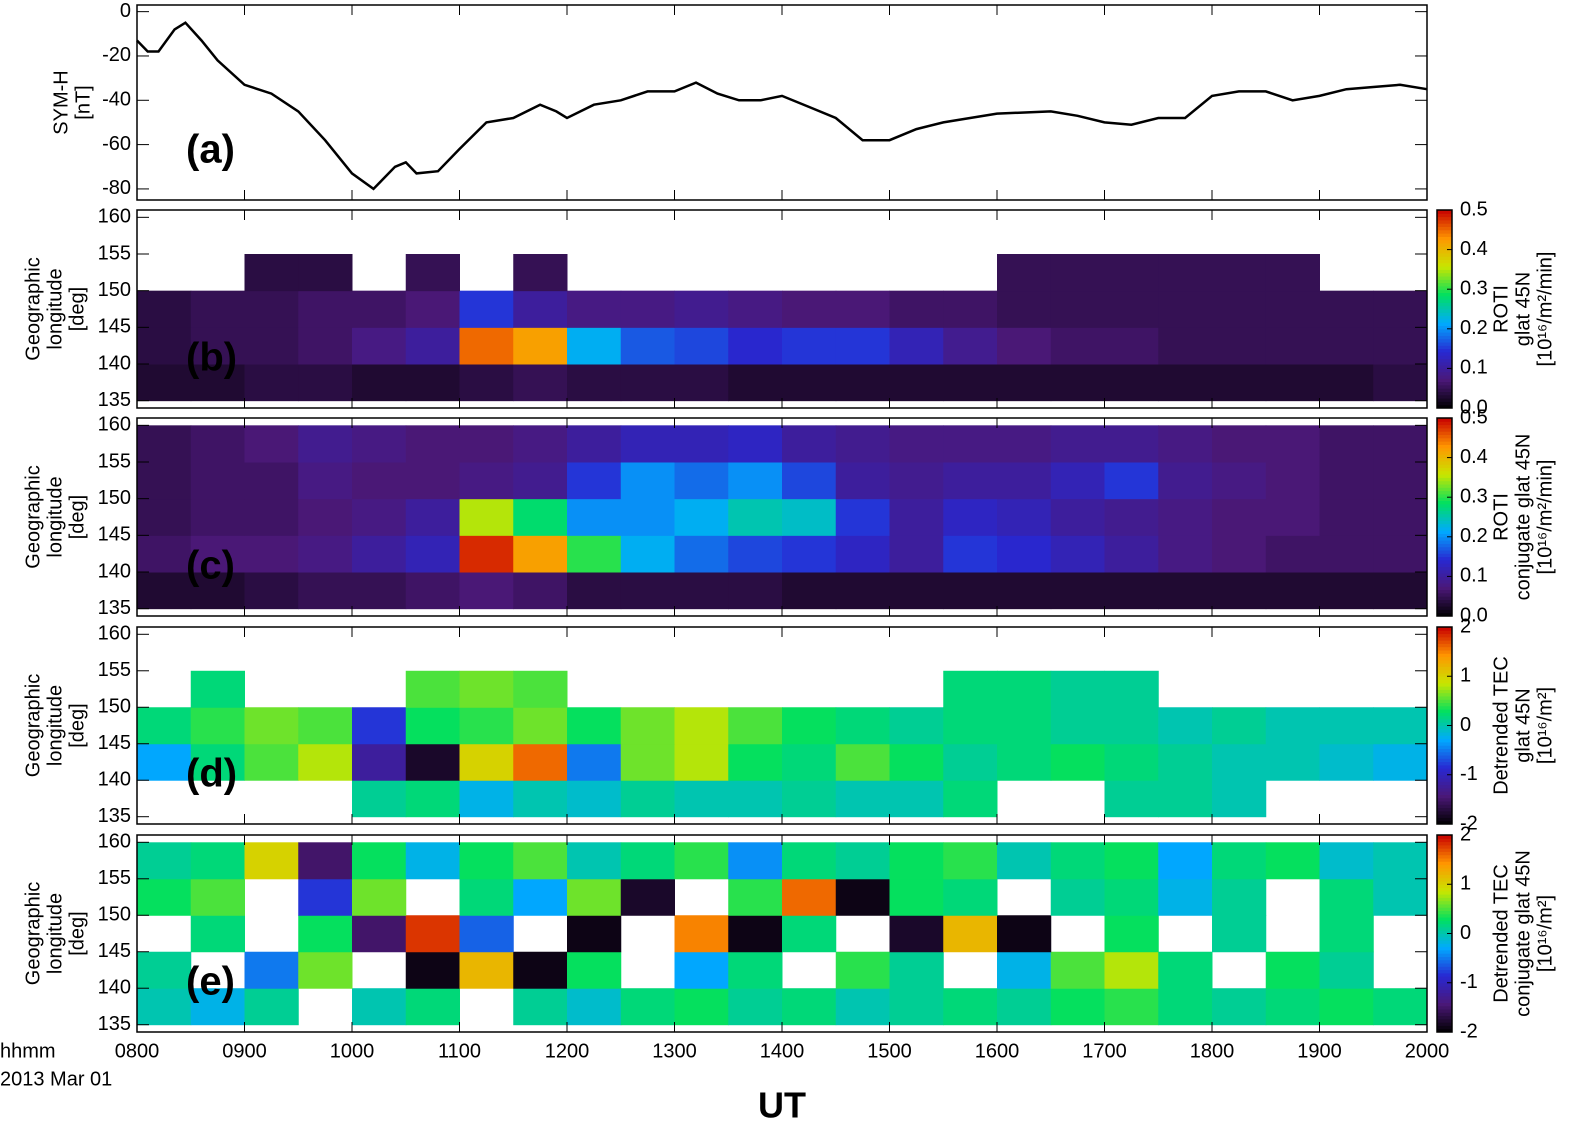  What do you see at coordinates (1469, 823) in the screenshot?
I see `colorbar-tick-label: -2` at bounding box center [1469, 823].